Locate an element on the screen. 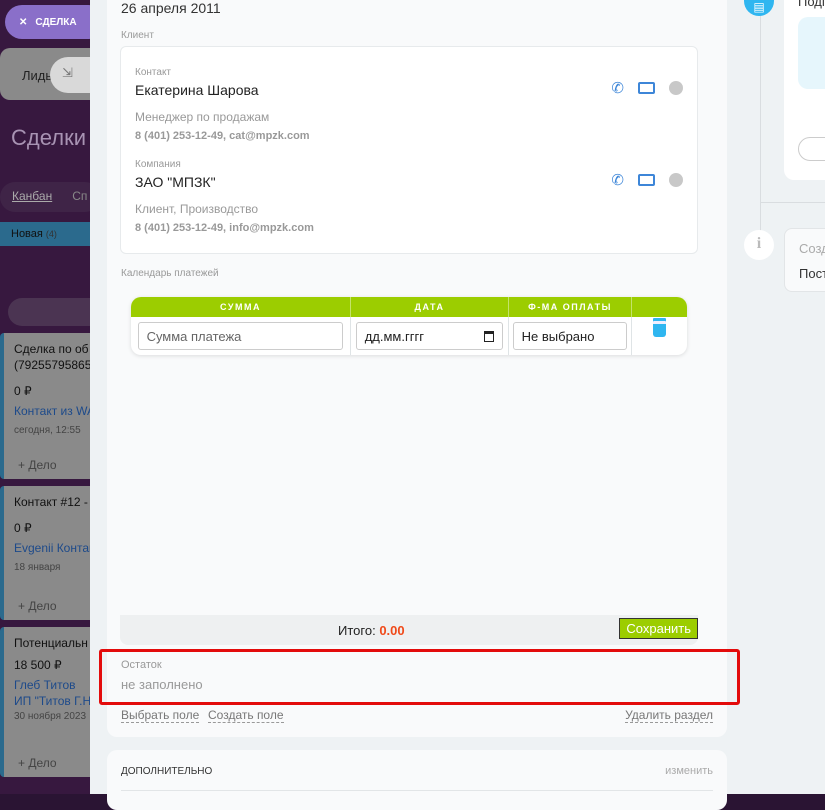  timeline-line is located at coordinates (760, 125).